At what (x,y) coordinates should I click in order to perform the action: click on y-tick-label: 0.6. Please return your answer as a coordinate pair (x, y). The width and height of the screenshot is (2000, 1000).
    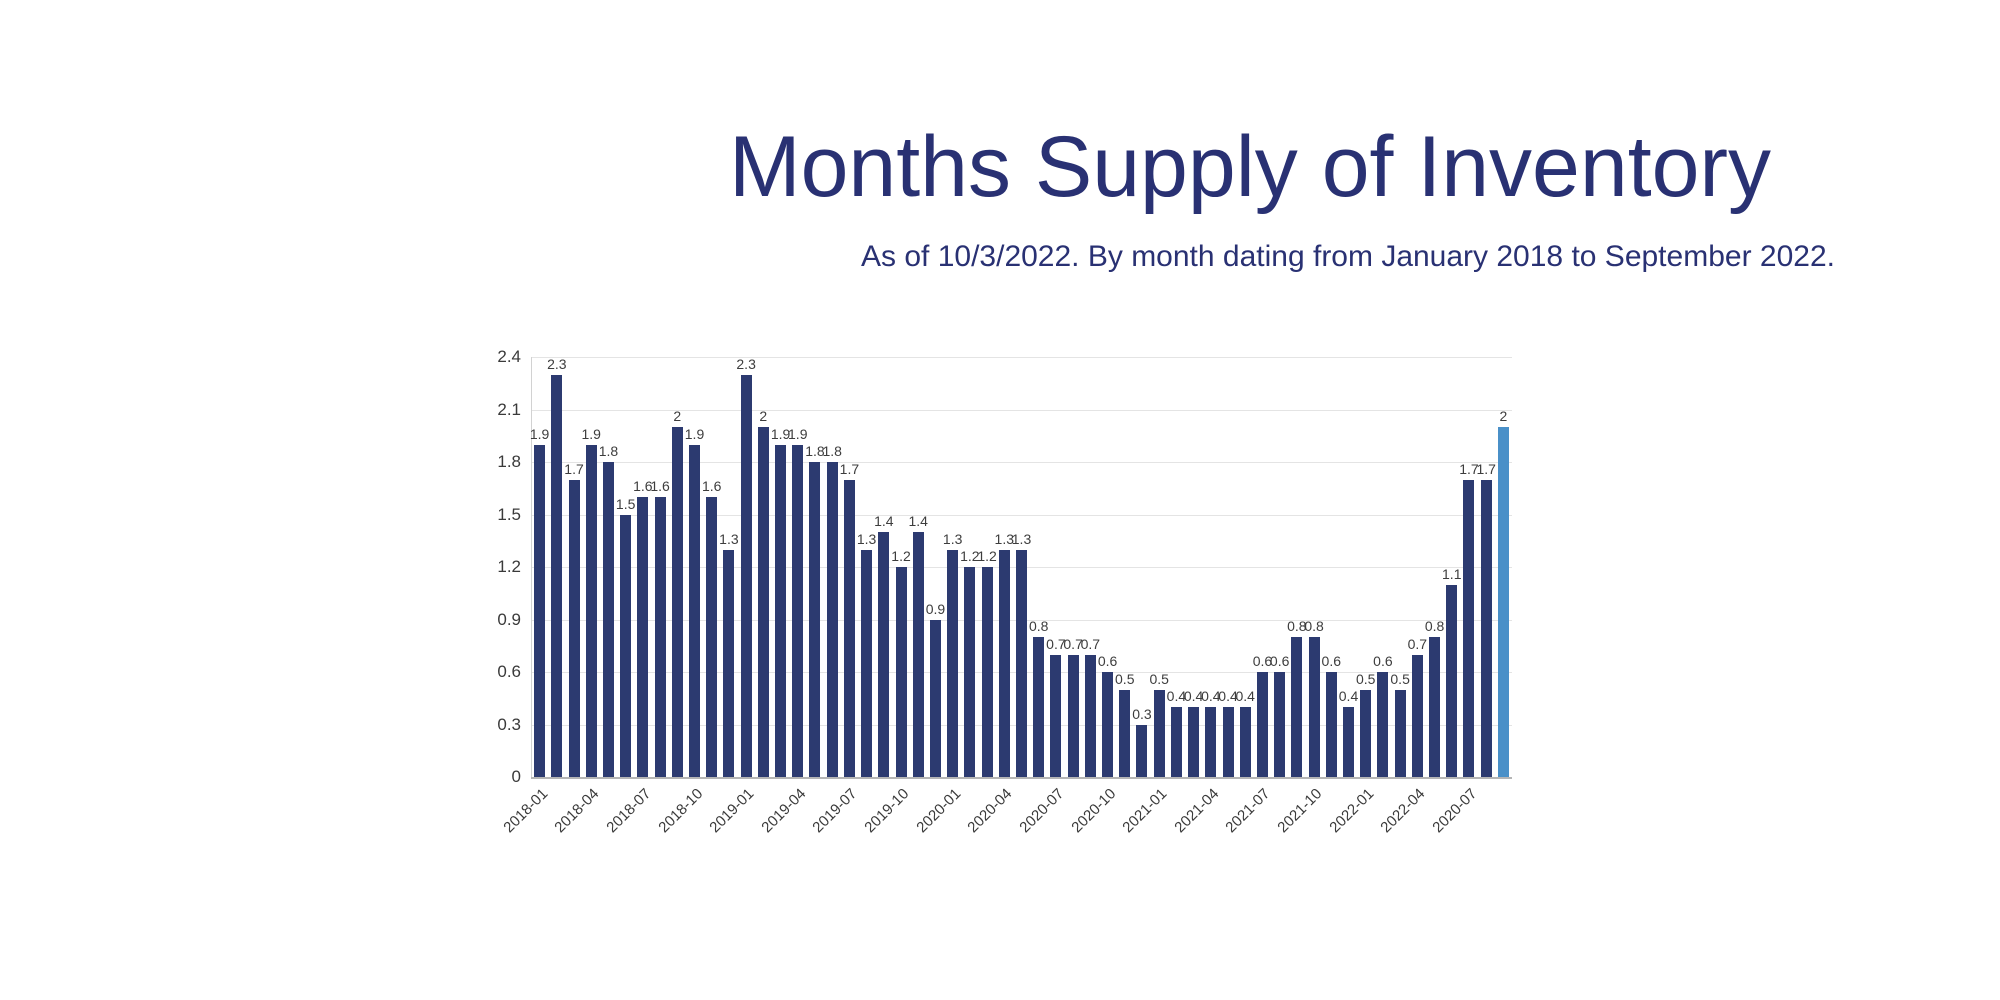
    Looking at the image, I should click on (509, 671).